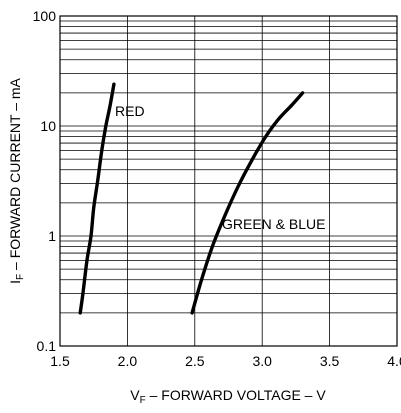  Describe the element at coordinates (262, 361) in the screenshot. I see `x-tick-label: 3.0` at that location.